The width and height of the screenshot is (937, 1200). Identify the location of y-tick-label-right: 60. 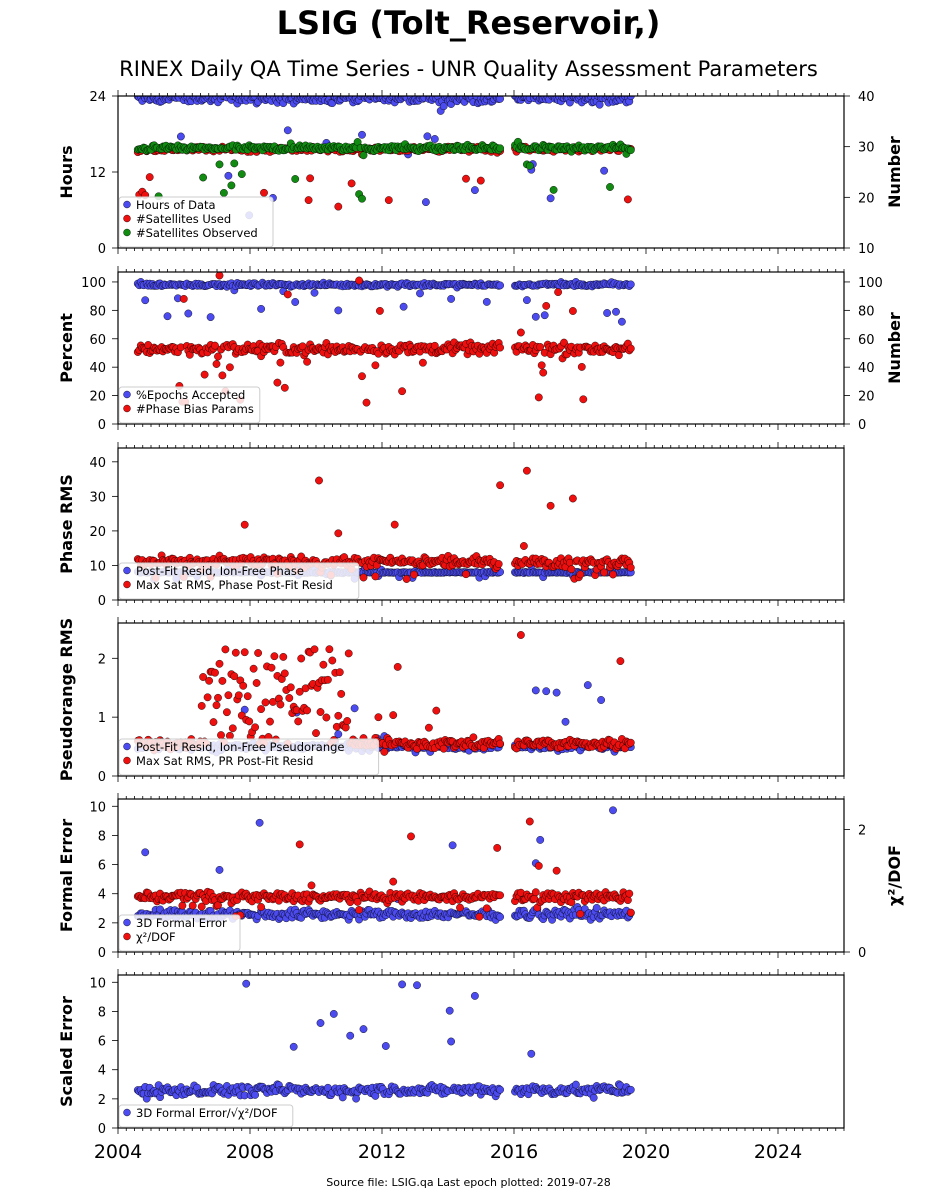
(866, 340).